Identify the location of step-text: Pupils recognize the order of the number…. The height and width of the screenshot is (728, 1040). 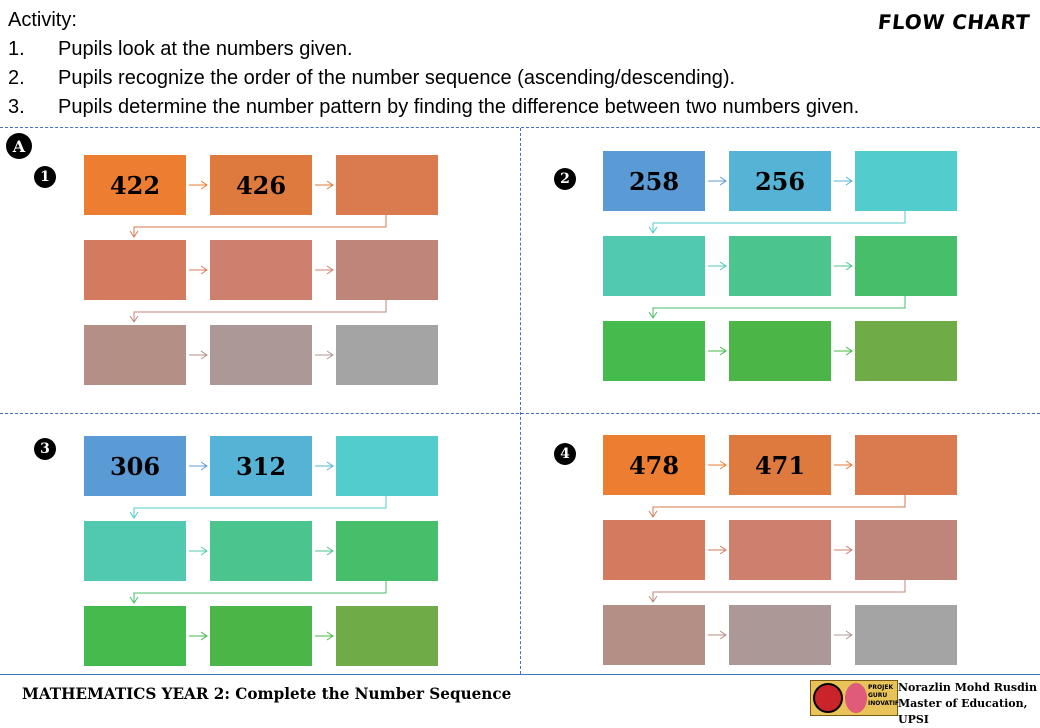
(397, 78).